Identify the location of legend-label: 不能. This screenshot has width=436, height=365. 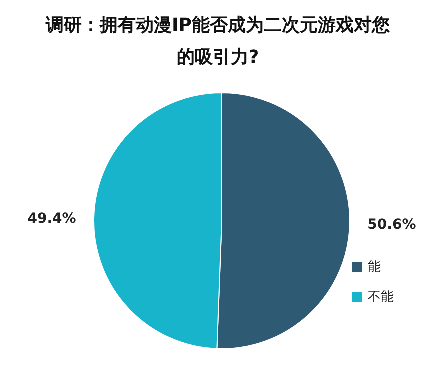
(381, 297).